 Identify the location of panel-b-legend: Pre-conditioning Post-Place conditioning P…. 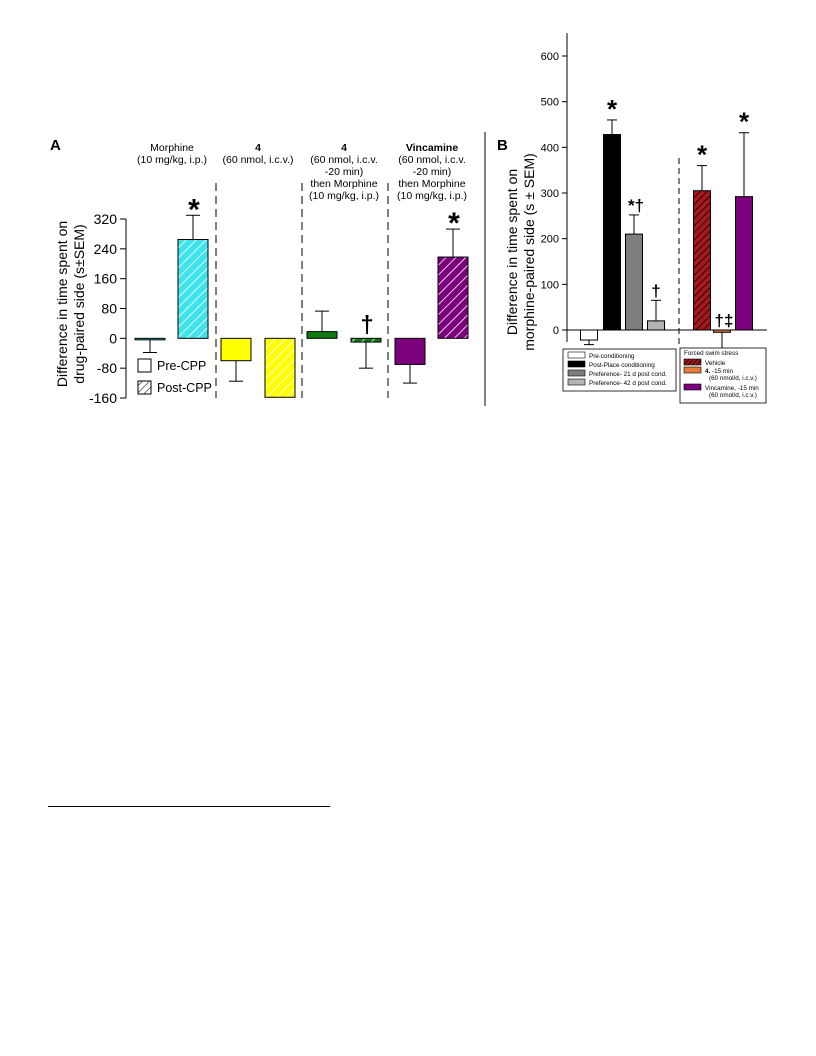
(664, 375).